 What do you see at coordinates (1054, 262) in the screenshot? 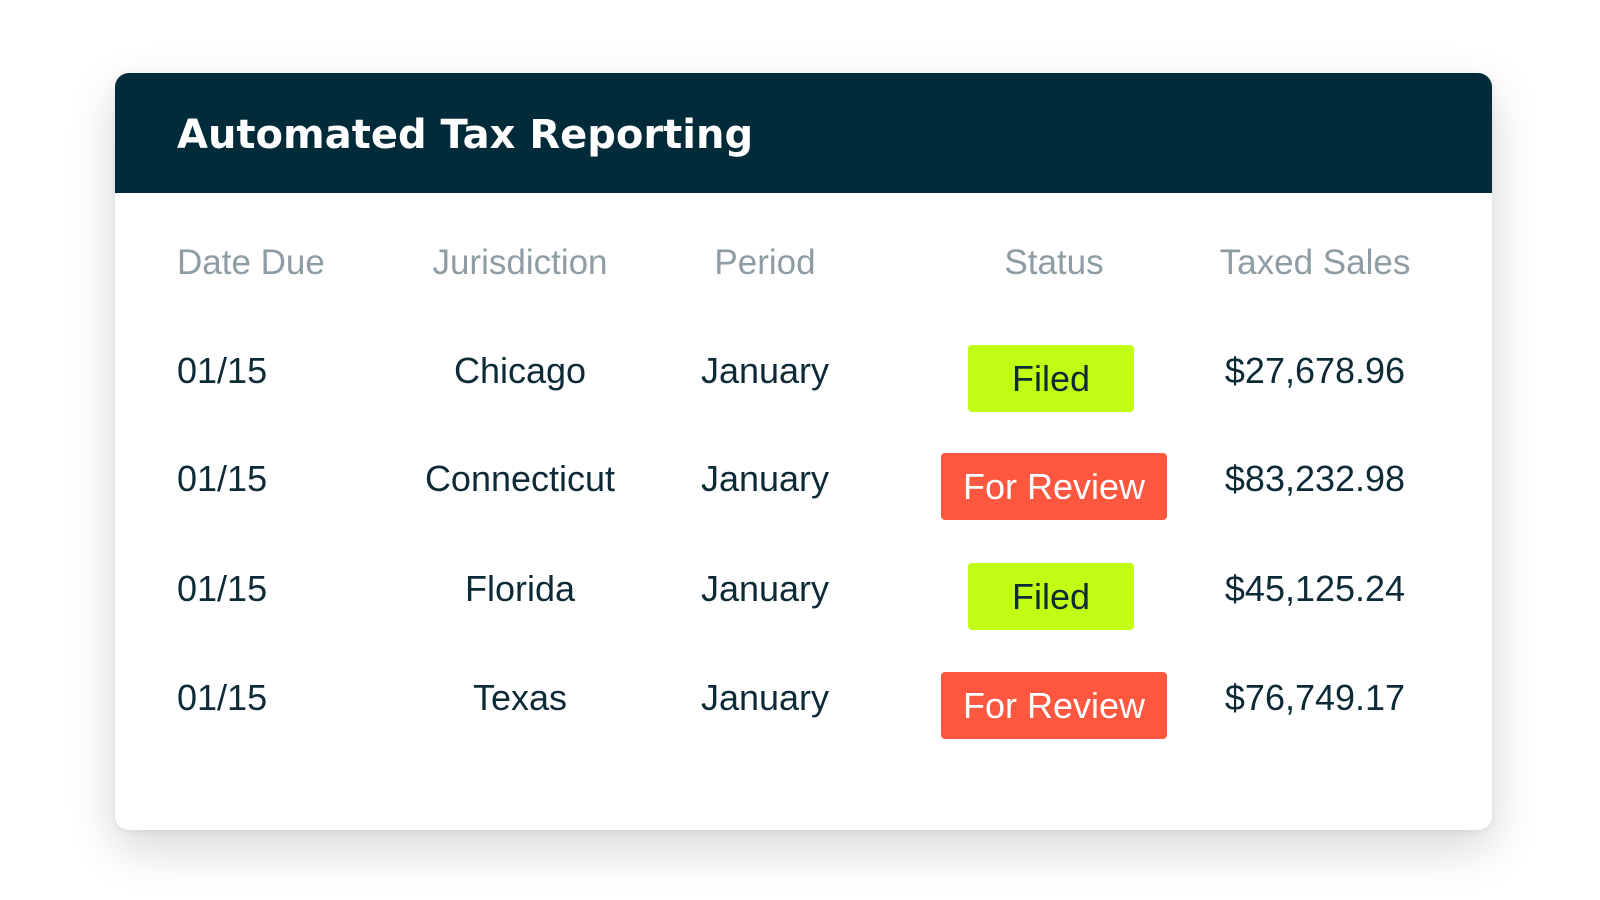
I see `column-header-status: Status` at bounding box center [1054, 262].